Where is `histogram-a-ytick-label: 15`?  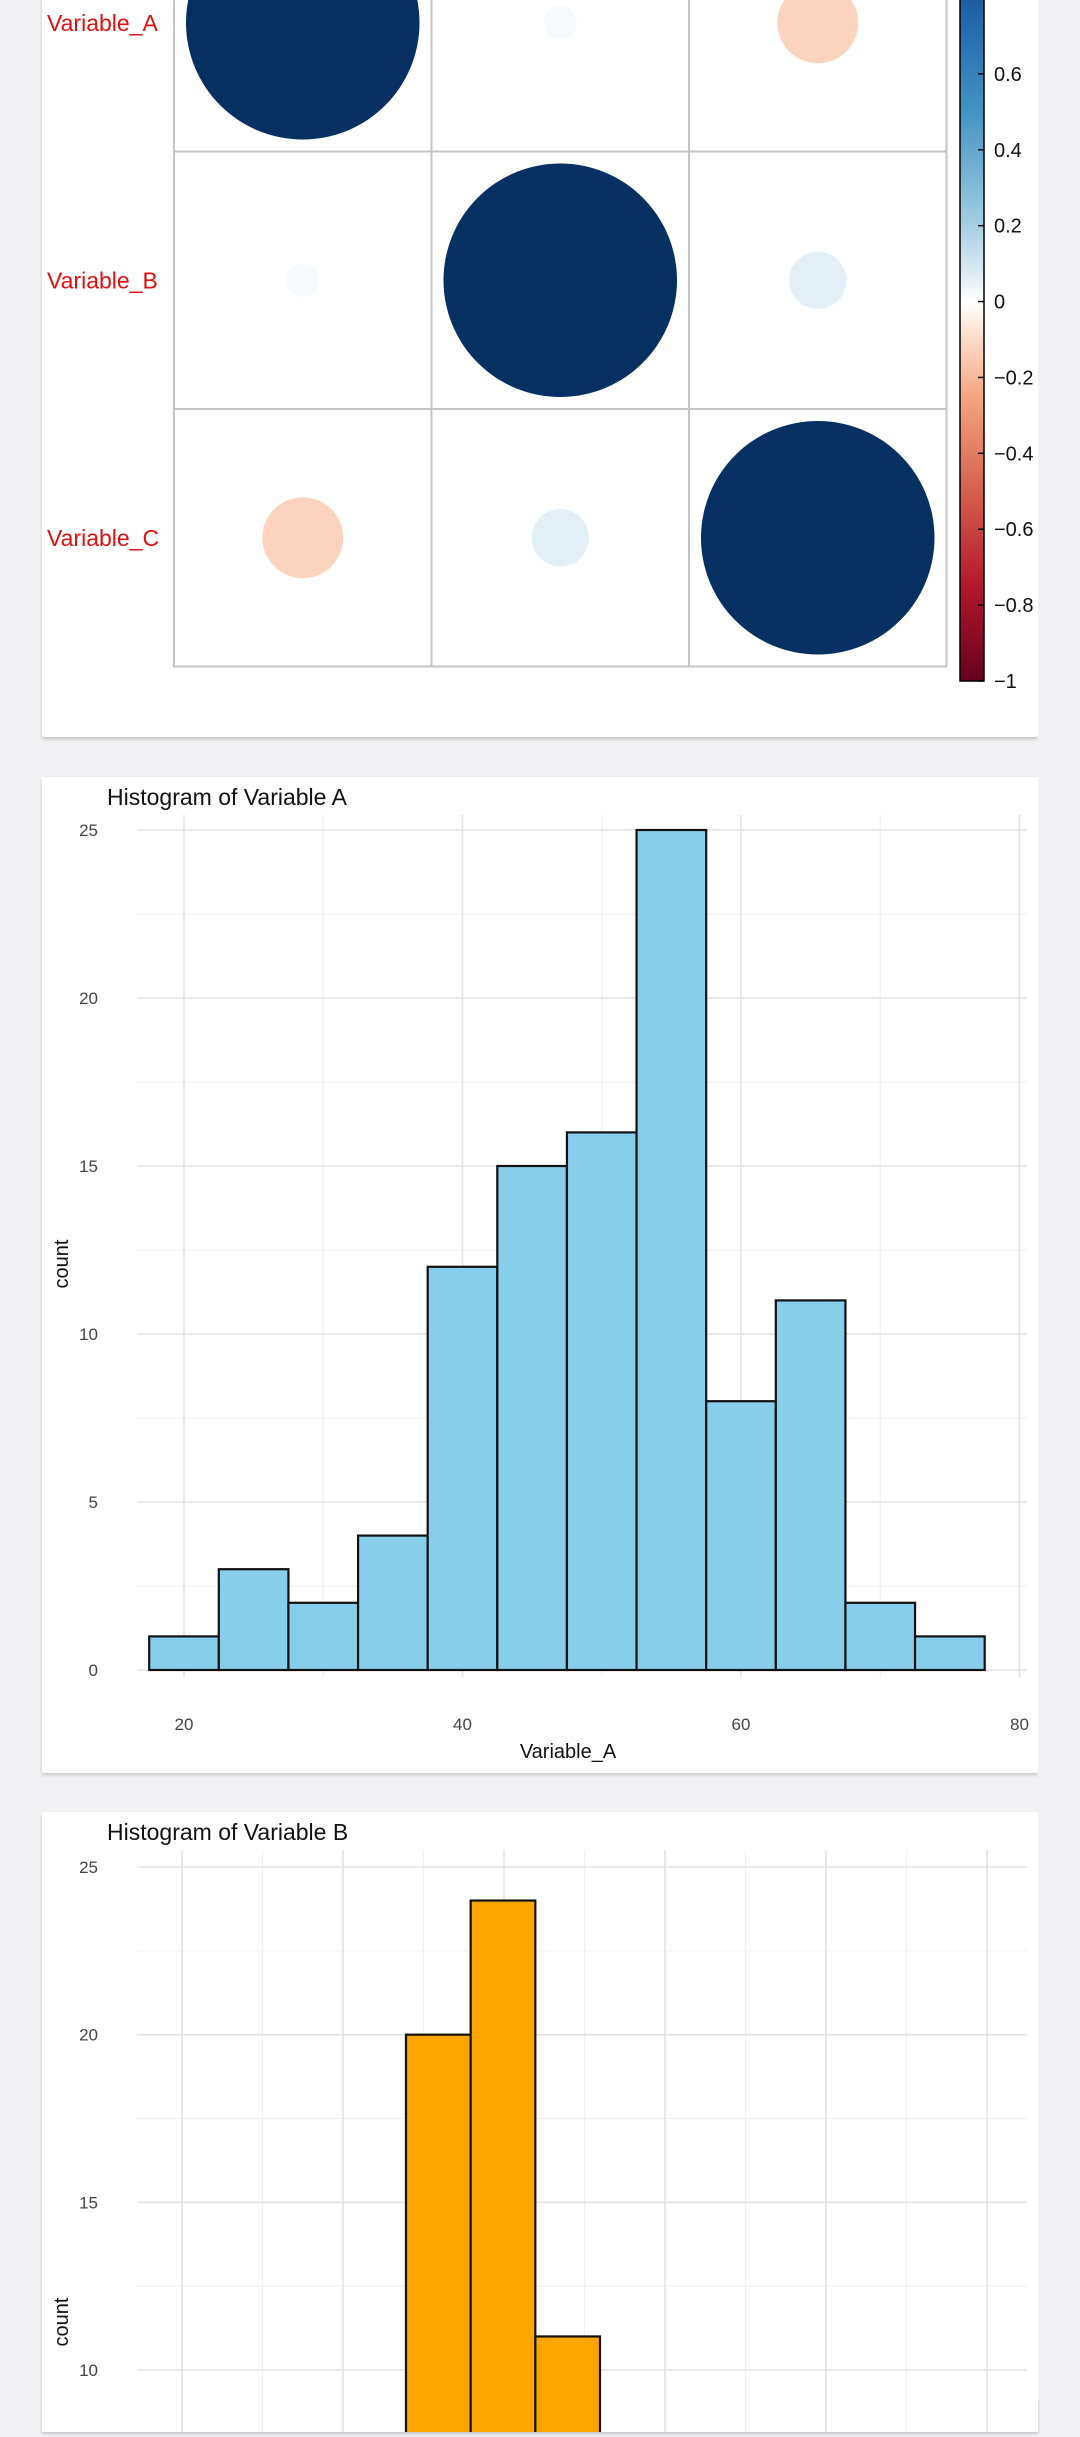 histogram-a-ytick-label: 15 is located at coordinates (88, 1166).